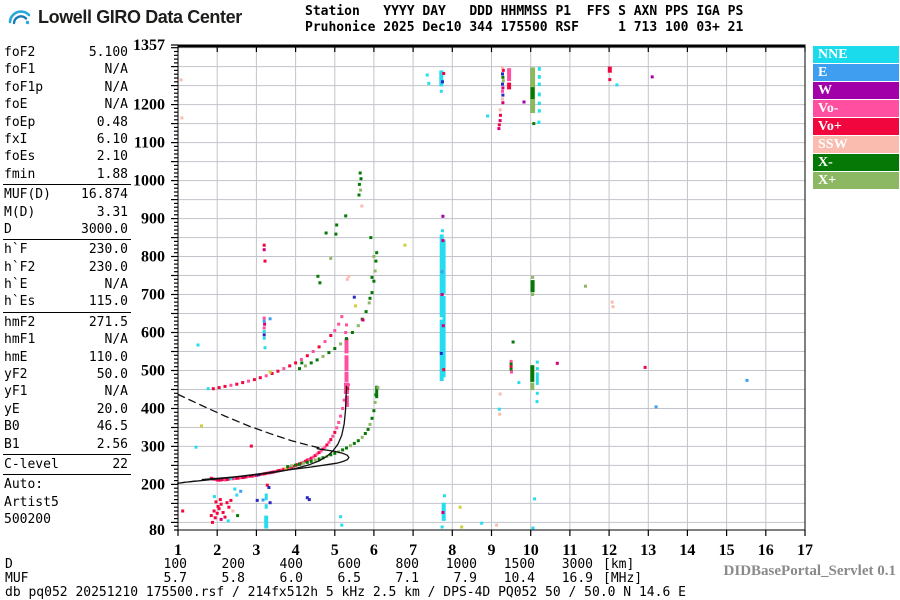 Image resolution: width=900 pixels, height=600 pixels. Describe the element at coordinates (153, 484) in the screenshot. I see `svg-text: 200` at that location.